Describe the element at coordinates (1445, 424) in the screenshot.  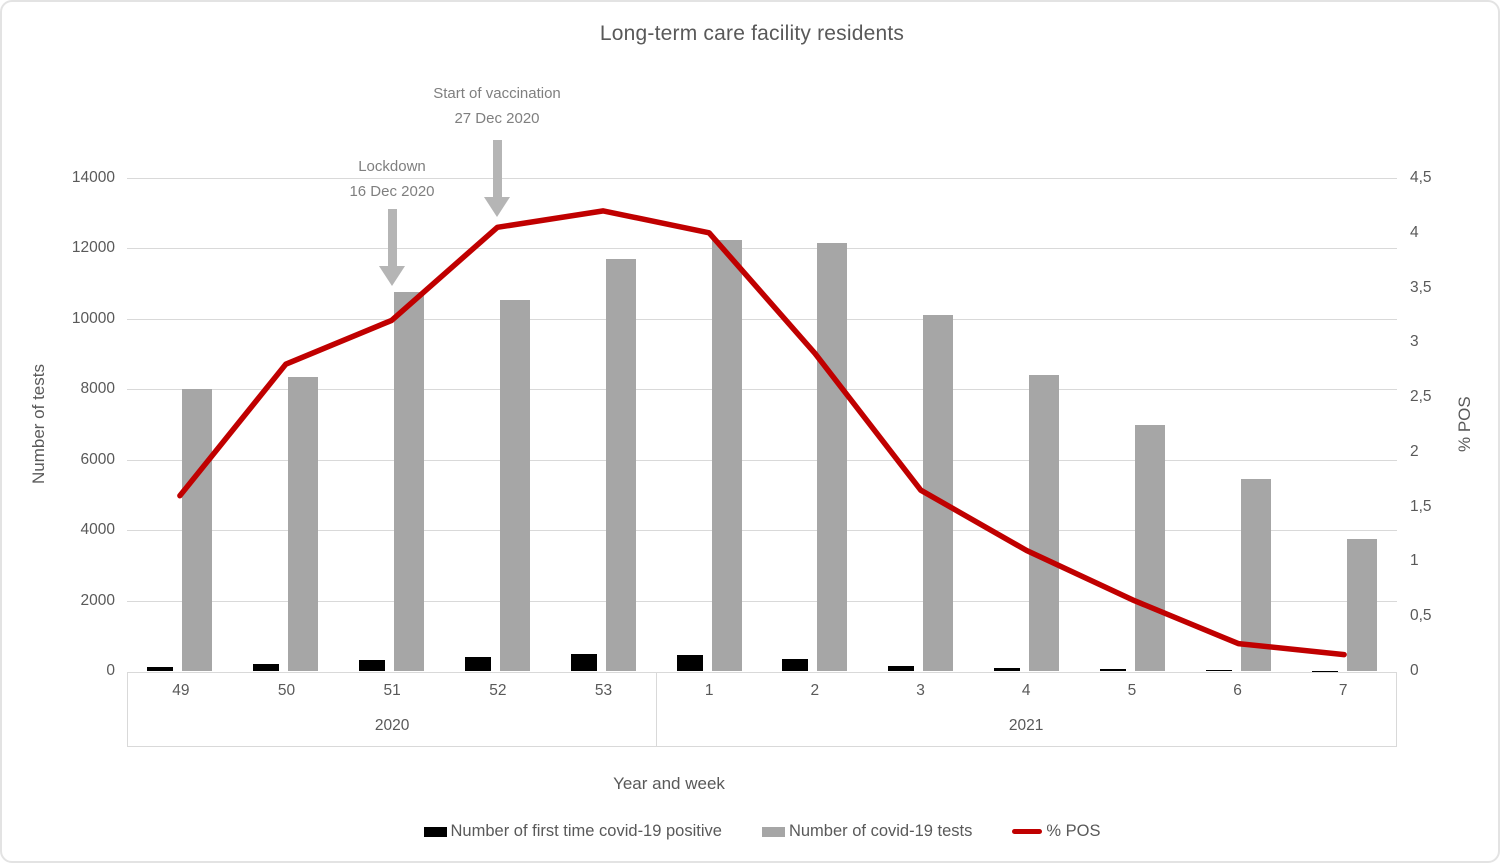
I see `right-axis-tick-labels: 4,5 4 3,5 3 2,5 2 1,5 1 0,5 0` at that location.